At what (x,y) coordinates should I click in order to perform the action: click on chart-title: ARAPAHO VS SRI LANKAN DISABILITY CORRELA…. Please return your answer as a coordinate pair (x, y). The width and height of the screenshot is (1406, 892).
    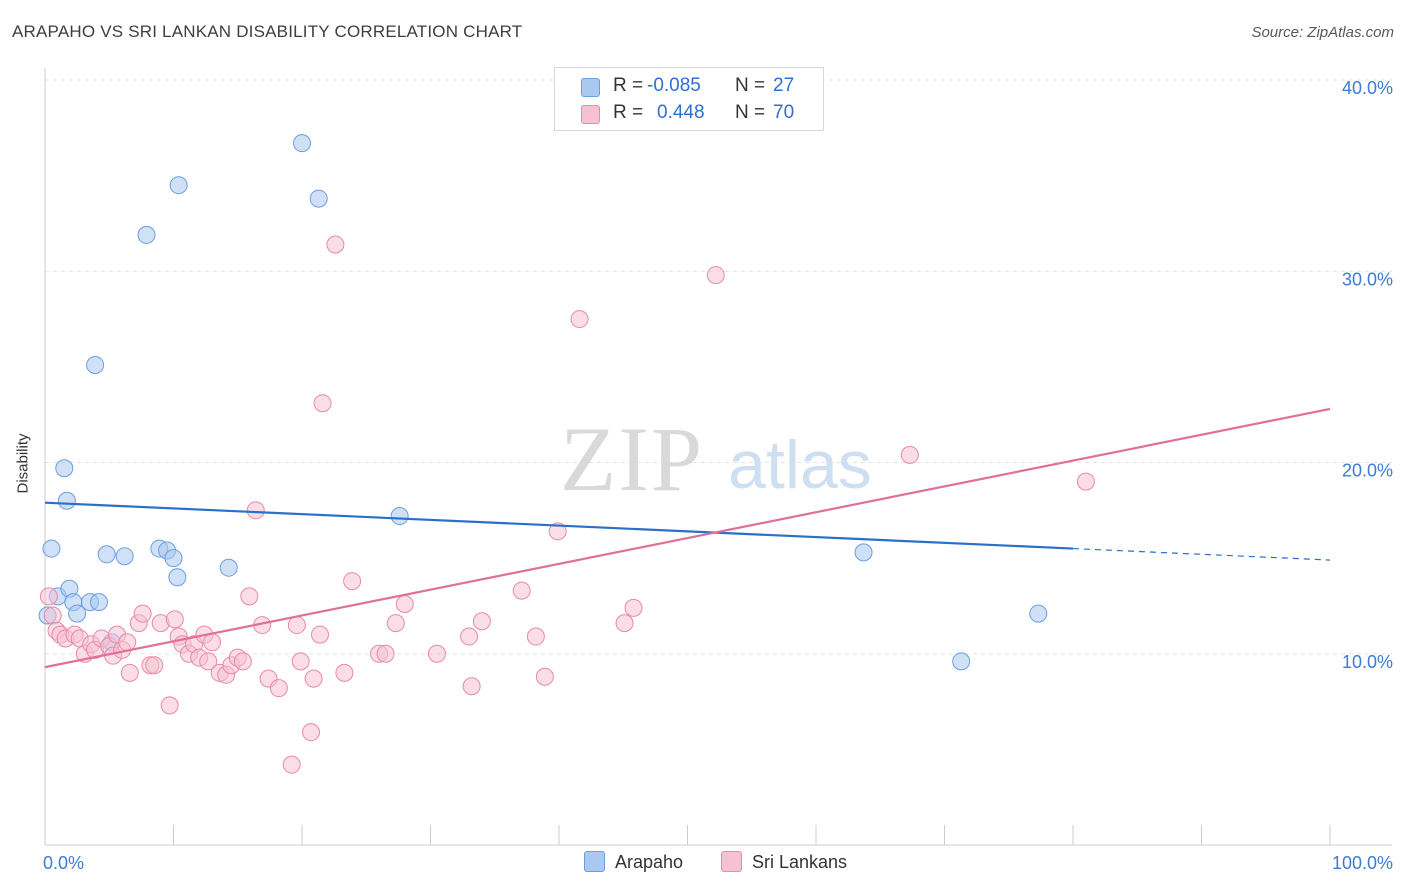
    Looking at the image, I should click on (267, 31).